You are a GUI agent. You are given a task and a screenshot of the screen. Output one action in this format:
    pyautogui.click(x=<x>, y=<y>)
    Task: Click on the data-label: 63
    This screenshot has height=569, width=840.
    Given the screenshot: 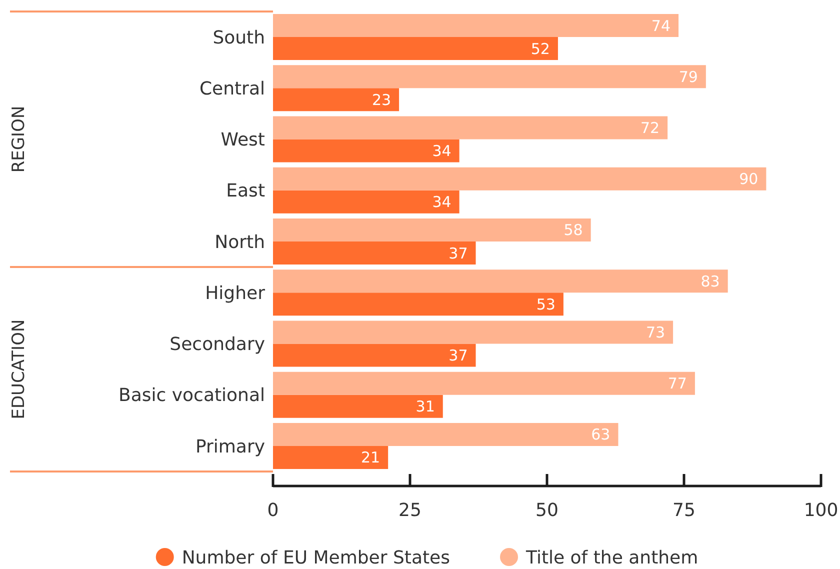 What is the action you would take?
    pyautogui.click(x=600, y=435)
    